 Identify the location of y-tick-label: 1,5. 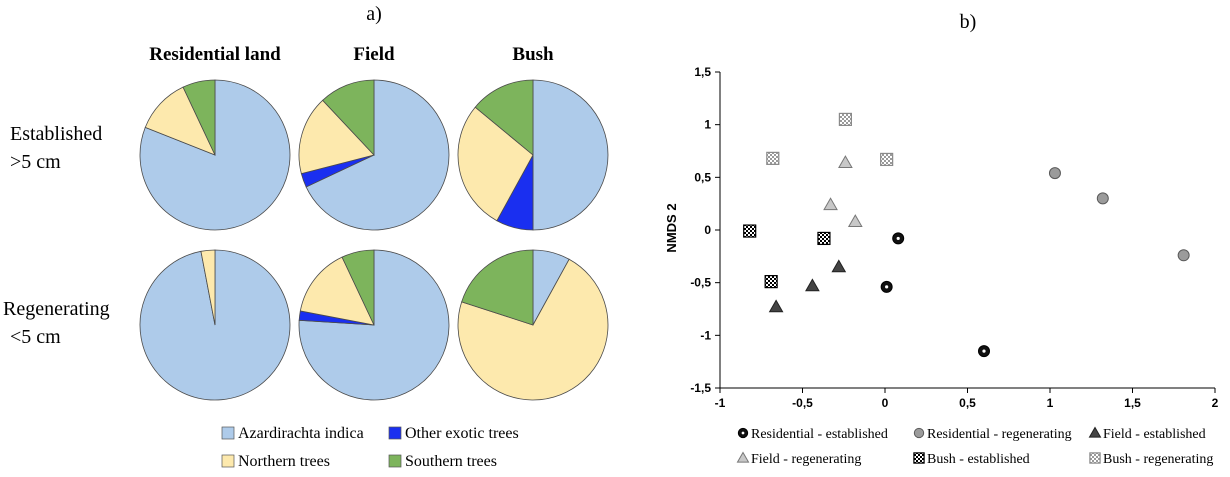
(702, 72).